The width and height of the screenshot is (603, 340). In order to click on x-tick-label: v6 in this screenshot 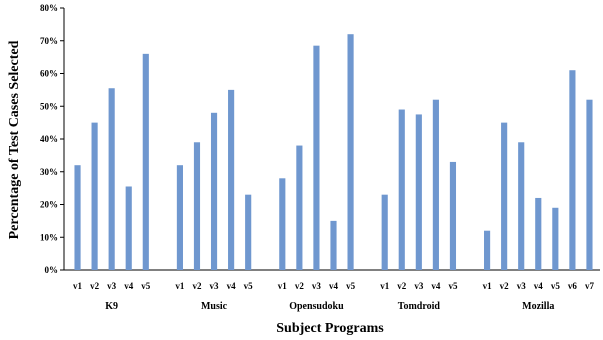, I will do `click(573, 286)`.